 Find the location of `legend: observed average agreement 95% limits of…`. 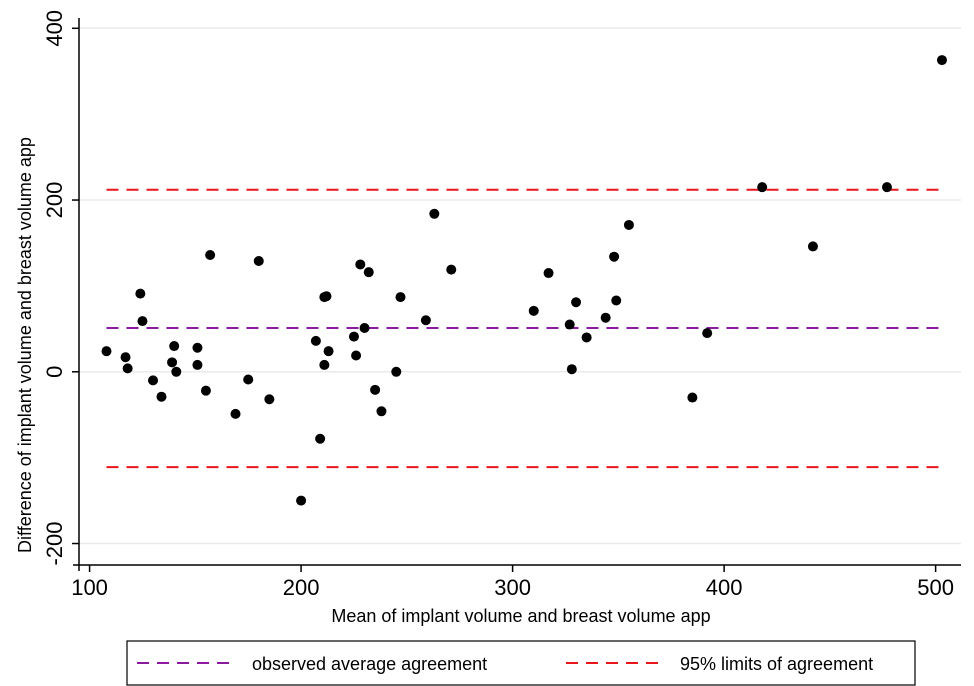

legend: observed average agreement 95% limits of… is located at coordinates (521, 663).